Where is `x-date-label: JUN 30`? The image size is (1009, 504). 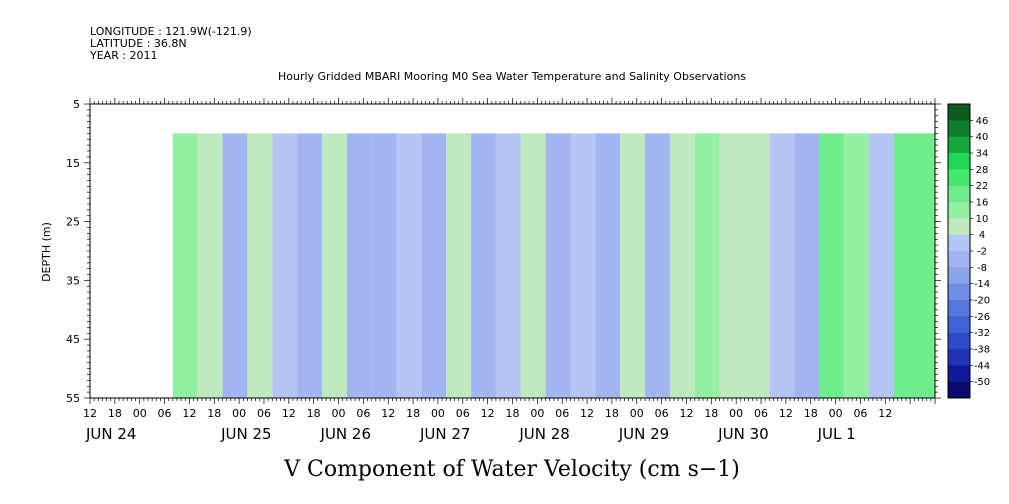
x-date-label: JUN 30 is located at coordinates (742, 434).